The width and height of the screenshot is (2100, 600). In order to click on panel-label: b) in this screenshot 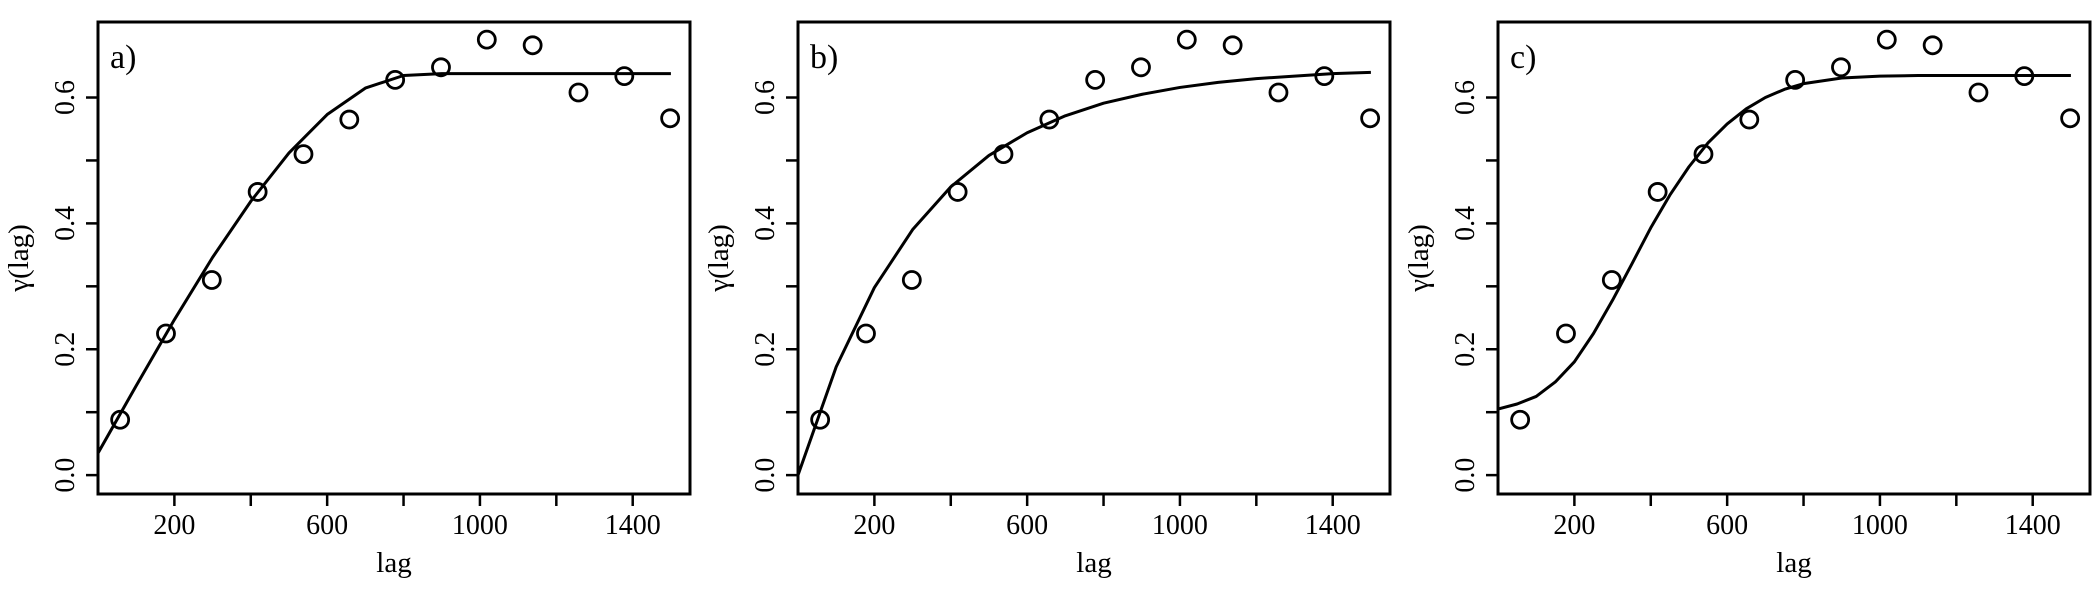, I will do `click(824, 57)`.